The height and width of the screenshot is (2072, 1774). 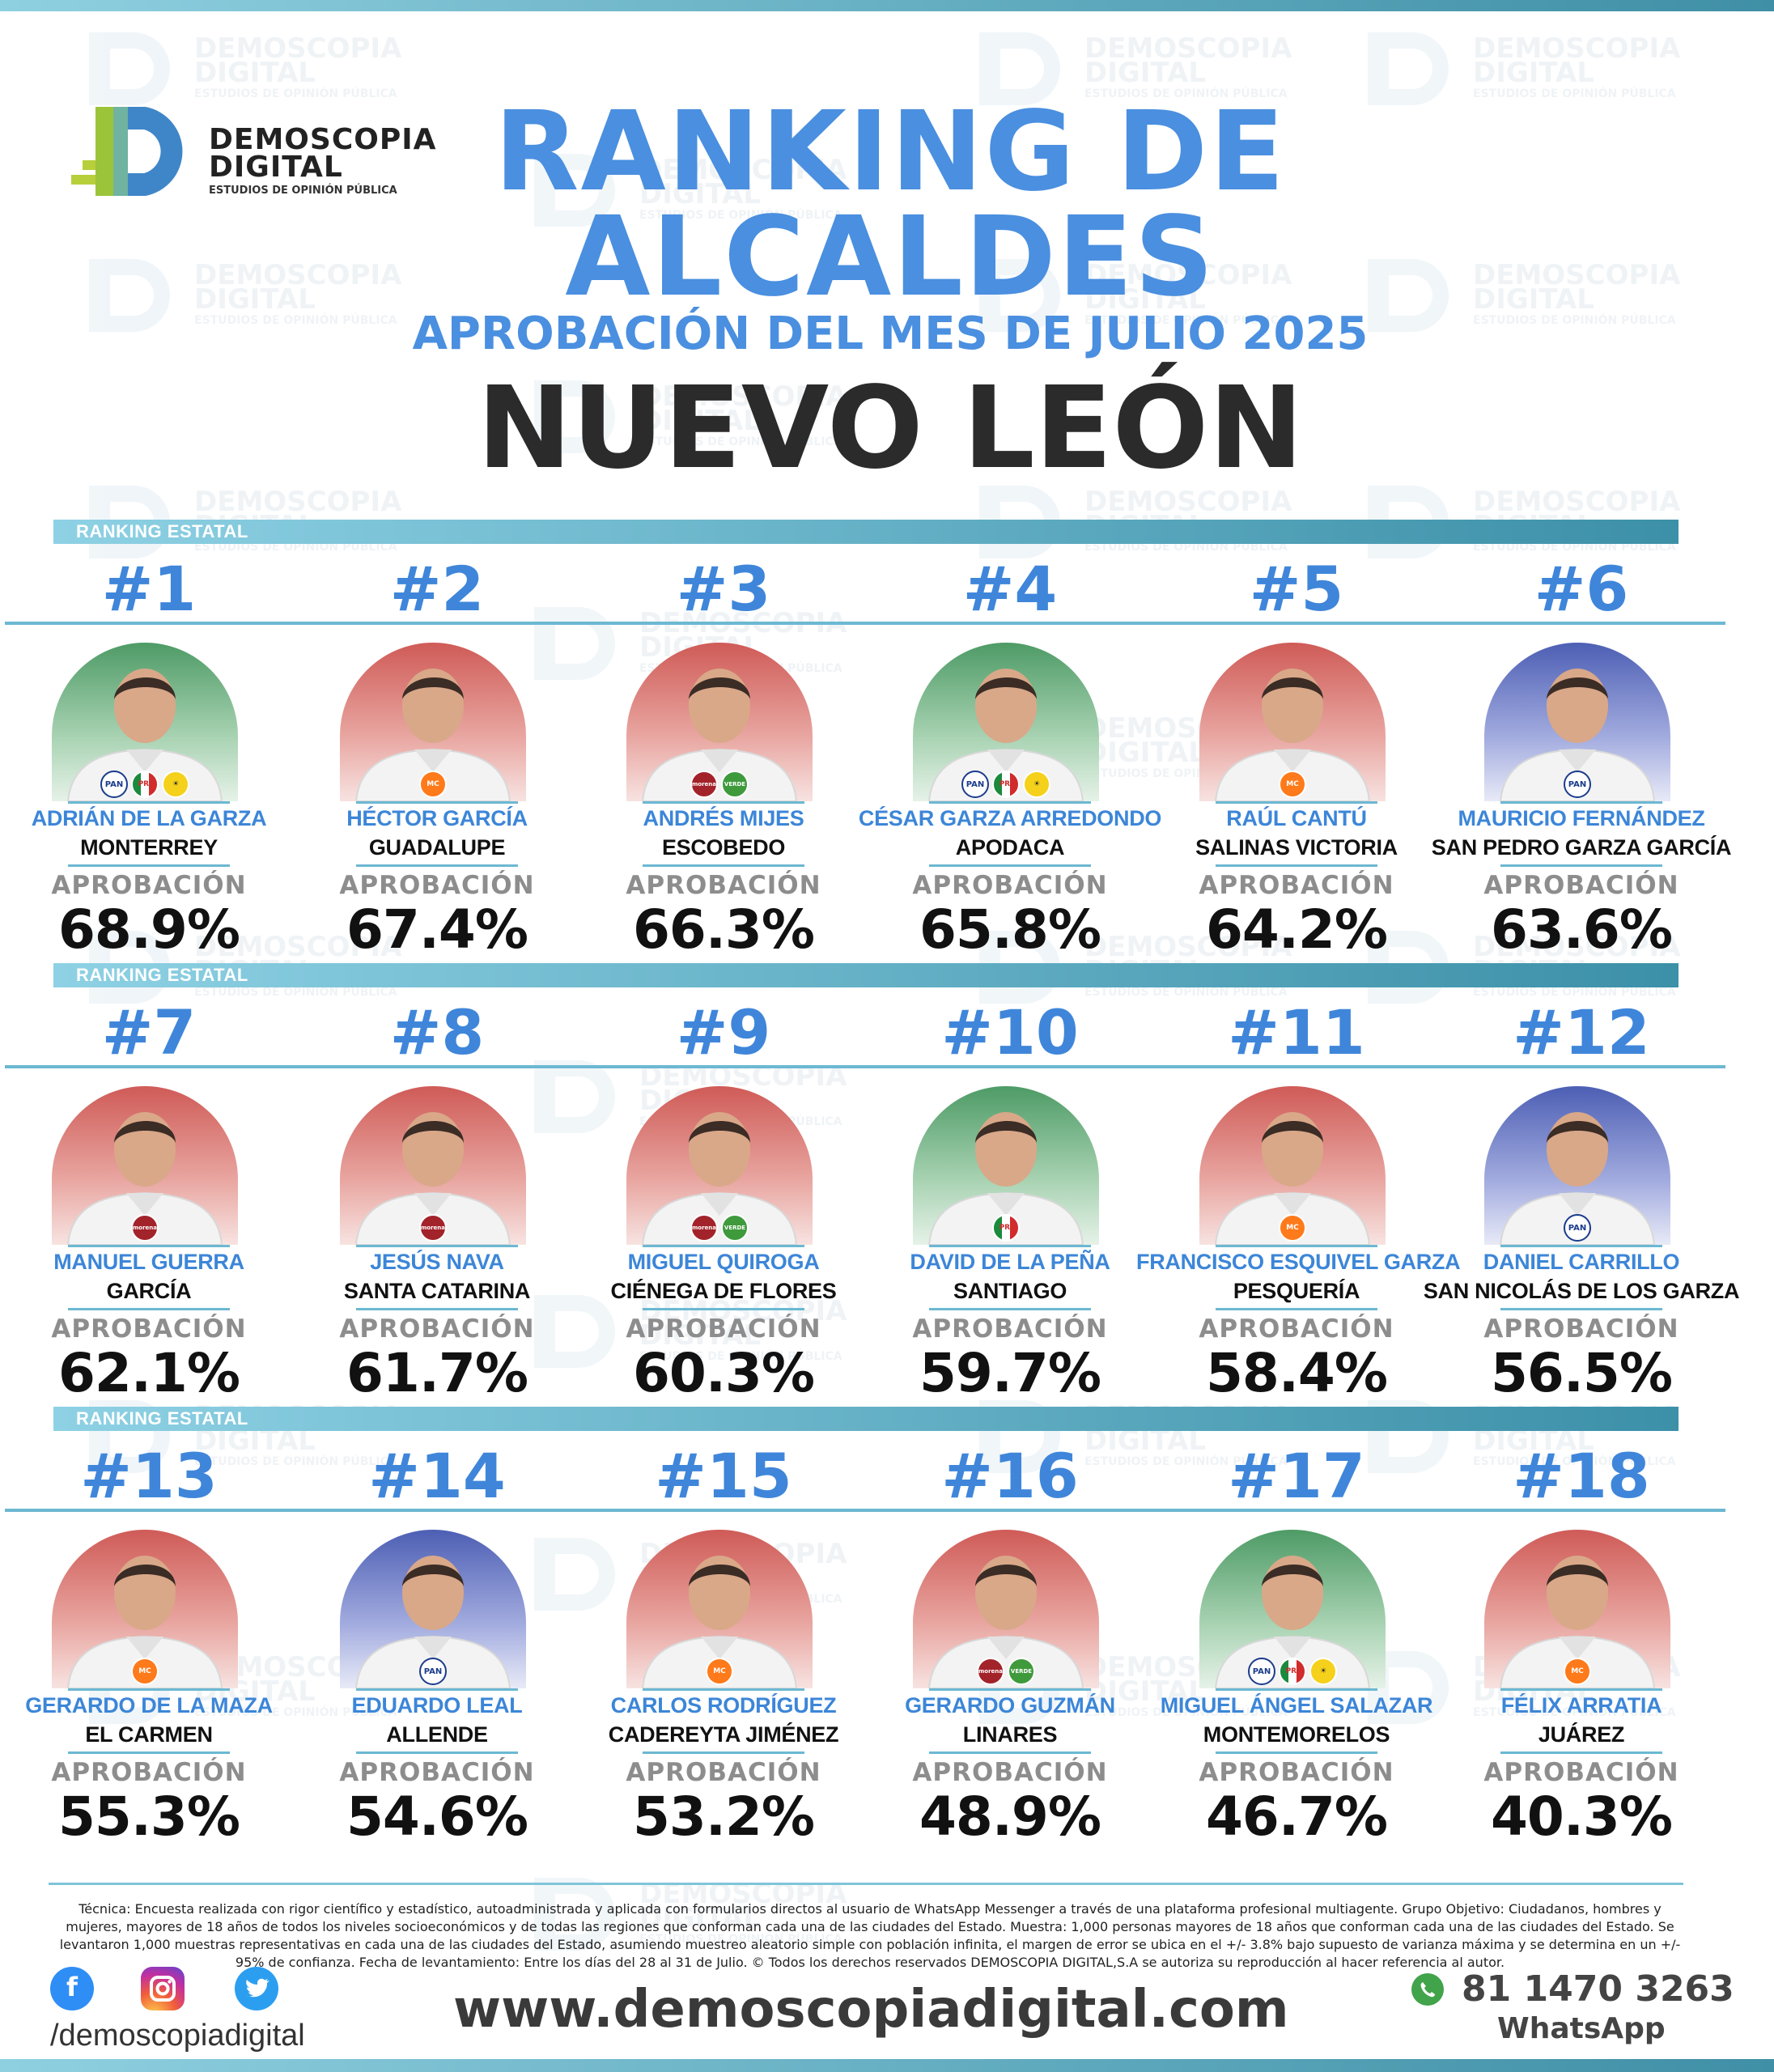 What do you see at coordinates (1010, 1373) in the screenshot?
I see `approval-value: 59.7%` at bounding box center [1010, 1373].